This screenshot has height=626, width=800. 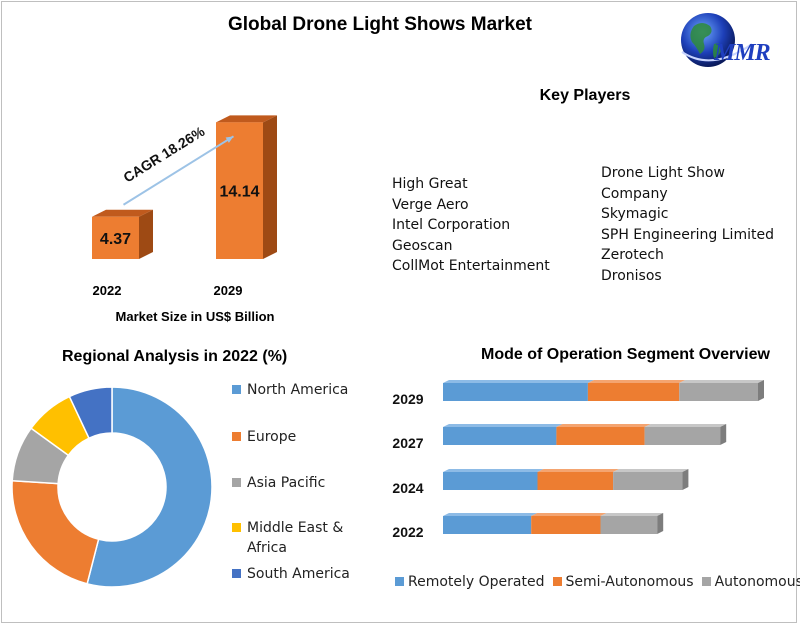 What do you see at coordinates (451, 225) in the screenshot?
I see `key-player: Intel Corporation` at bounding box center [451, 225].